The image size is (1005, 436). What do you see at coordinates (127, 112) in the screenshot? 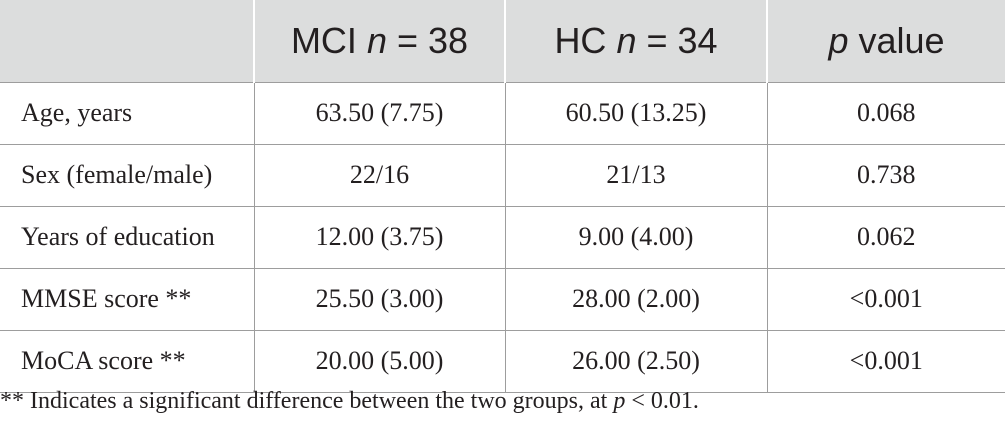
I see `row-label: Age, years` at bounding box center [127, 112].